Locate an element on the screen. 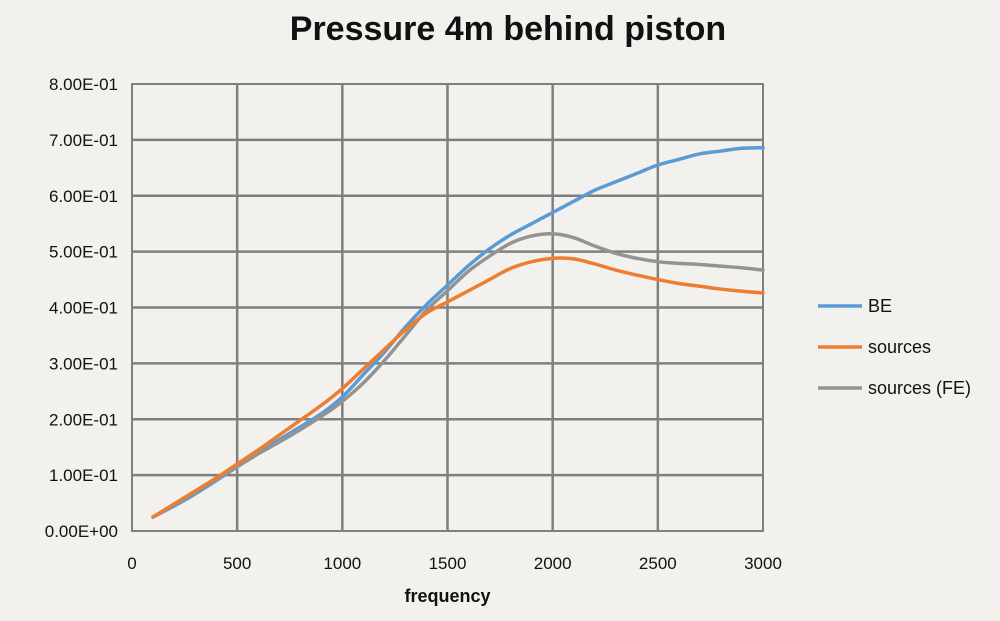 The image size is (1000, 621). chart-title: Pressure 4m behind piston is located at coordinates (508, 29).